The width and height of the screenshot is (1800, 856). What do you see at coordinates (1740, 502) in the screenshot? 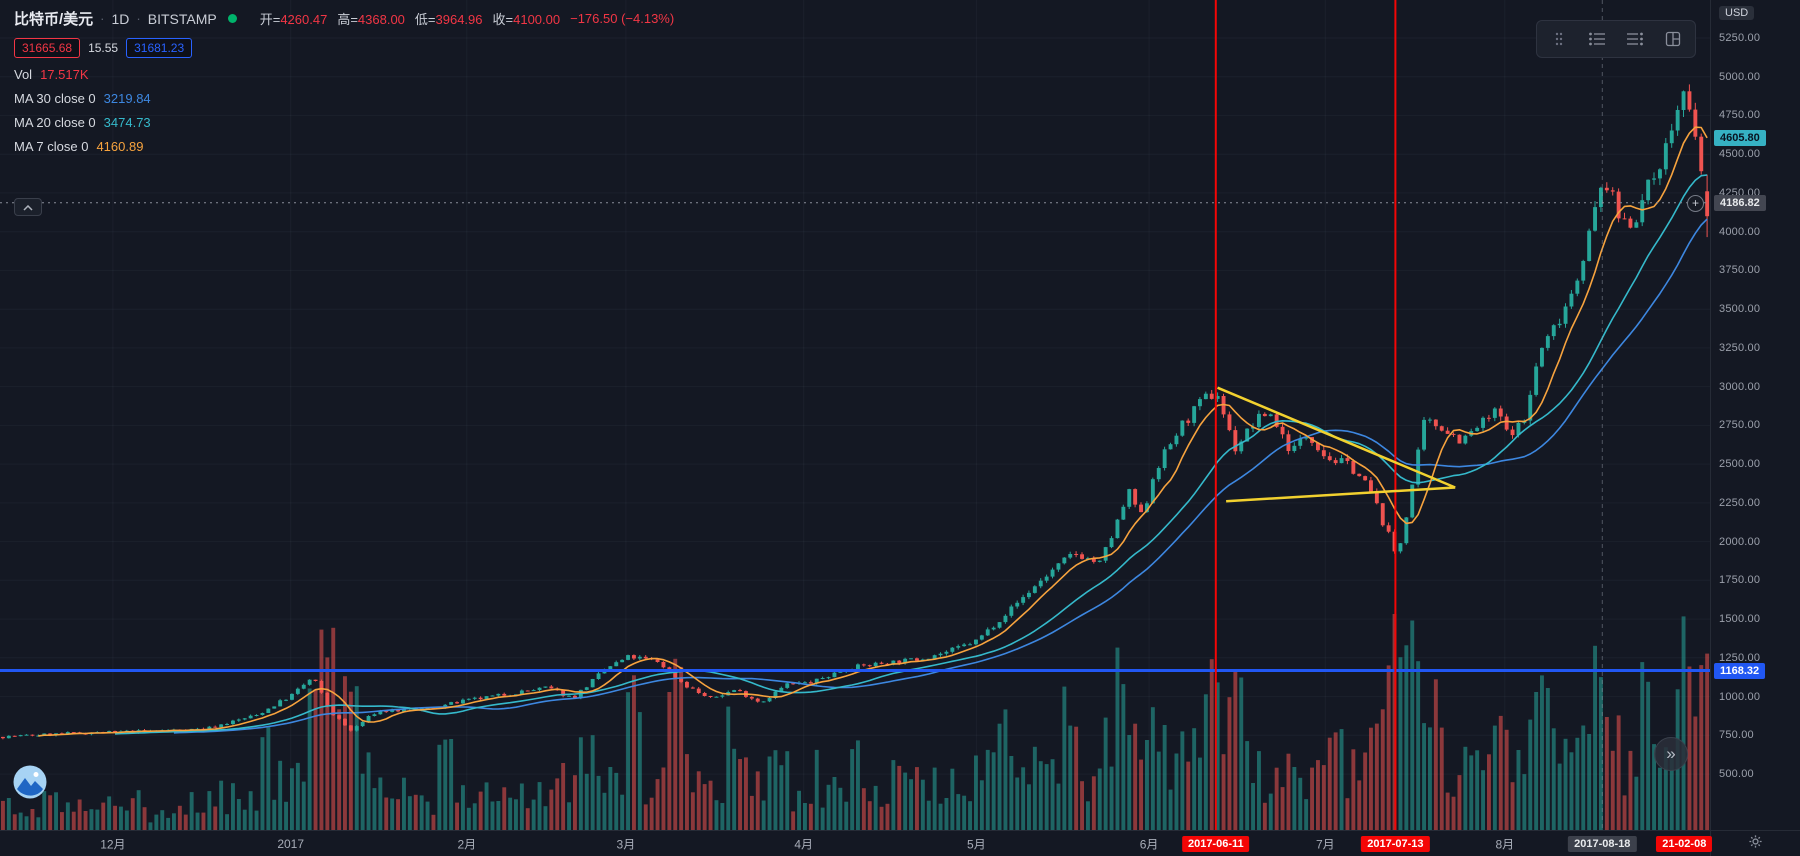
I see `price-tick: 2250.00` at bounding box center [1740, 502].